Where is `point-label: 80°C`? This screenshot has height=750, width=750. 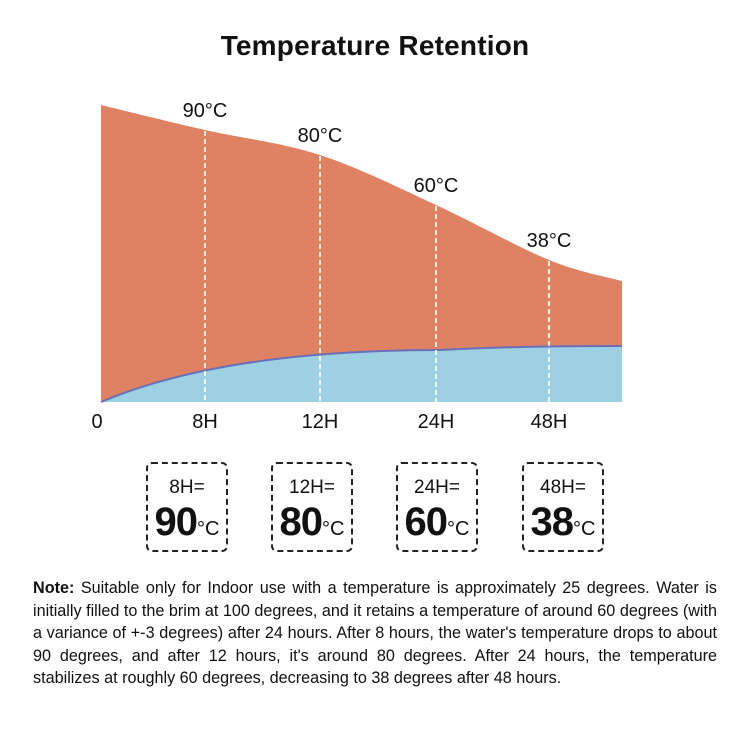 point-label: 80°C is located at coordinates (320, 136).